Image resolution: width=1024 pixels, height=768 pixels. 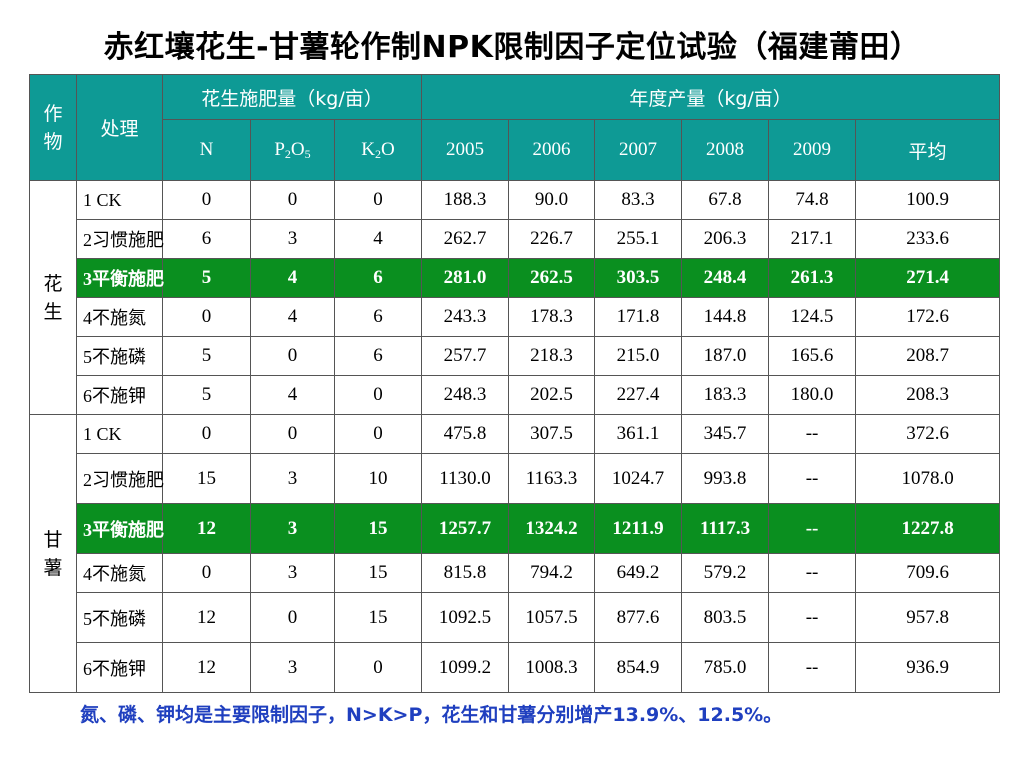 I want to click on value-cell: 74.8, so click(x=812, y=200).